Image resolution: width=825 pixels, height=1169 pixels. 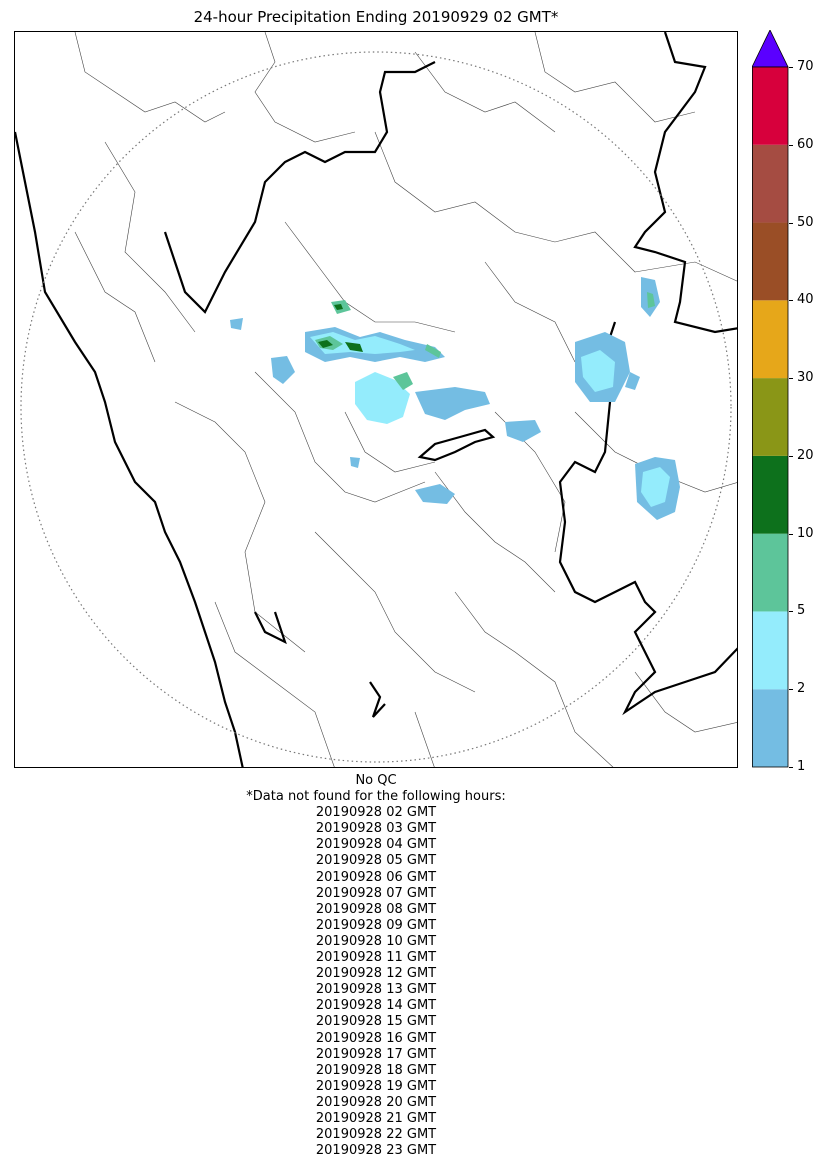 I want to click on missing-hour-item: 20190928 08 GMT, so click(x=376, y=909).